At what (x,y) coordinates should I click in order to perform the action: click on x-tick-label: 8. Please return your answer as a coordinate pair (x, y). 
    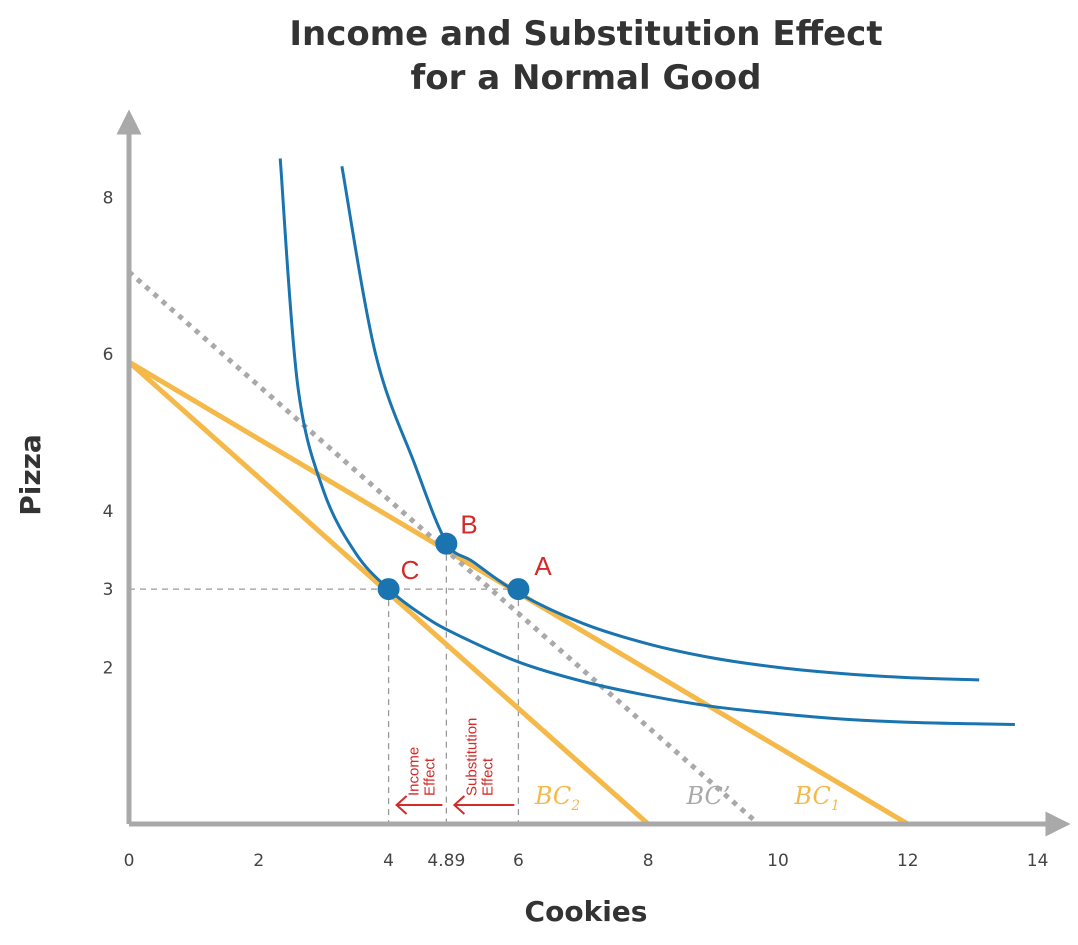
    Looking at the image, I should click on (648, 861).